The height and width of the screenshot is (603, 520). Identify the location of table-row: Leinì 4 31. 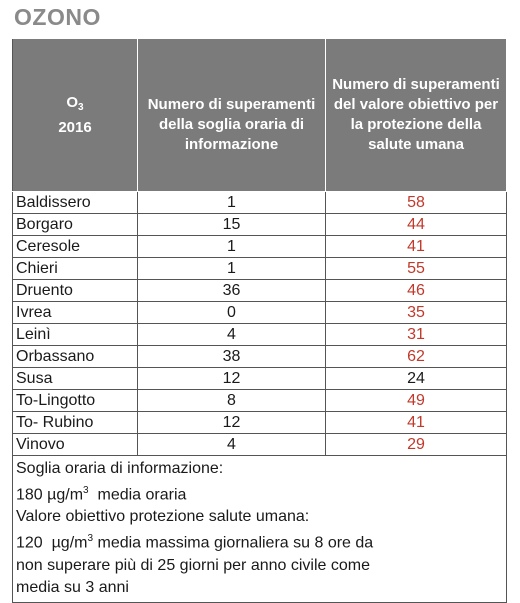
(259, 334).